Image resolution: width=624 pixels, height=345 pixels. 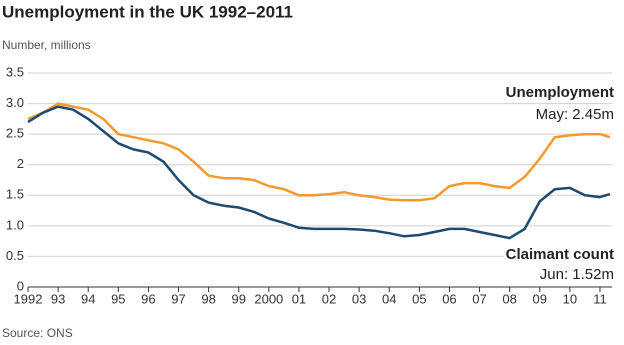 What do you see at coordinates (449, 298) in the screenshot?
I see `x-tick-label: 06` at bounding box center [449, 298].